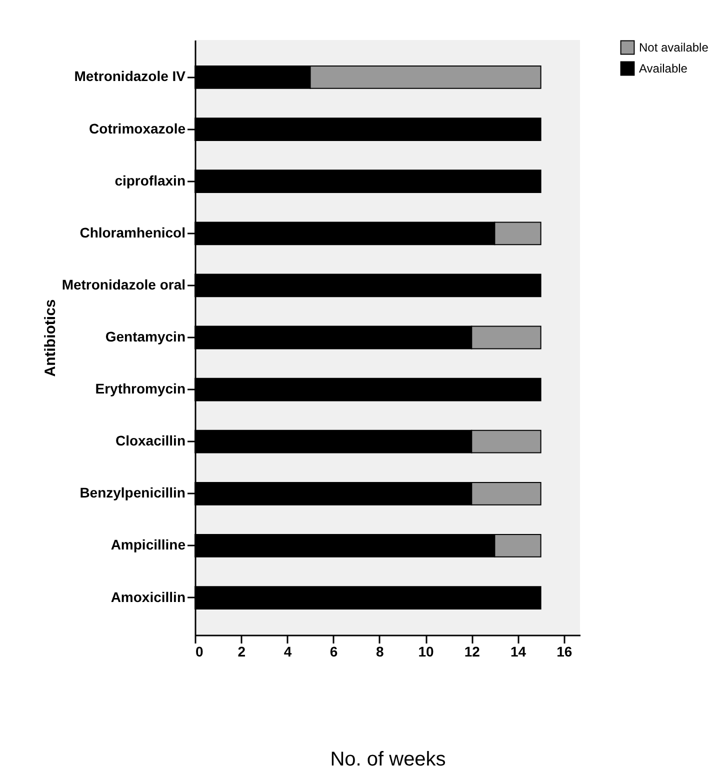  Describe the element at coordinates (124, 284) in the screenshot. I see `y-tick-label: Metronidazole oral` at that location.